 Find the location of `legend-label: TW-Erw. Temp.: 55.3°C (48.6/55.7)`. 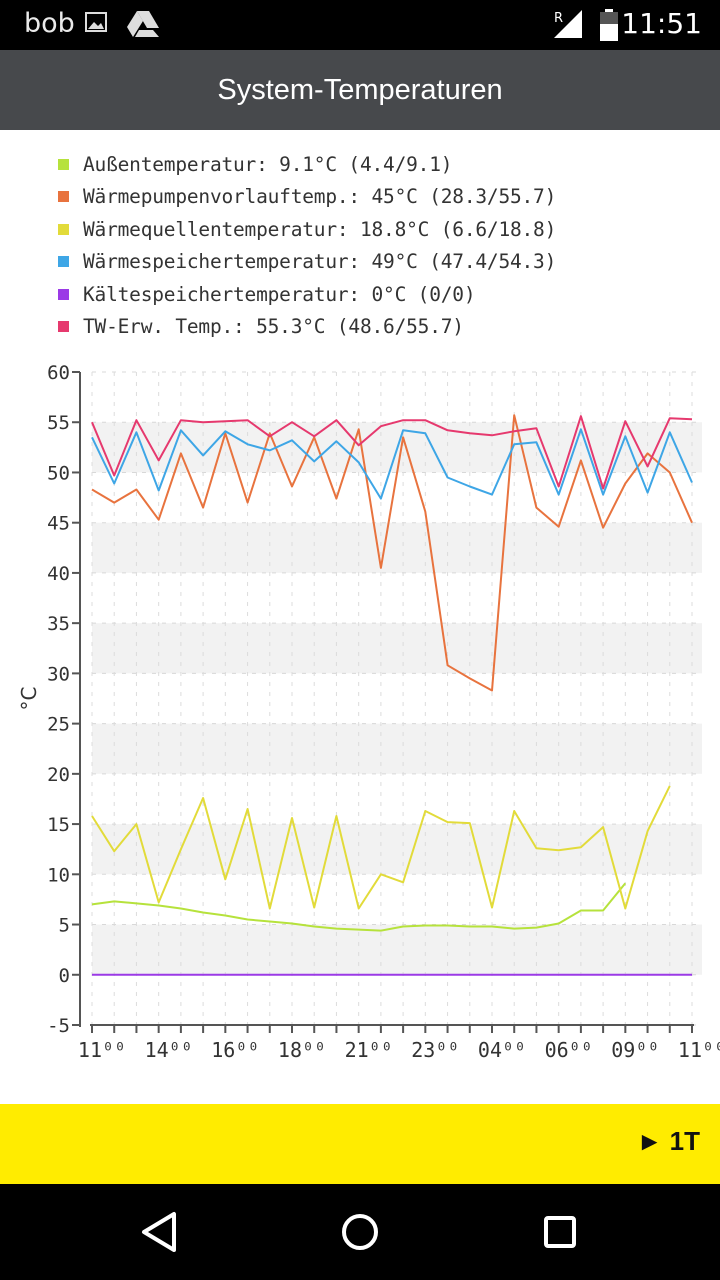

legend-label: TW-Erw. Temp.: 55.3°C (48.6/55.7) is located at coordinates (273, 327).